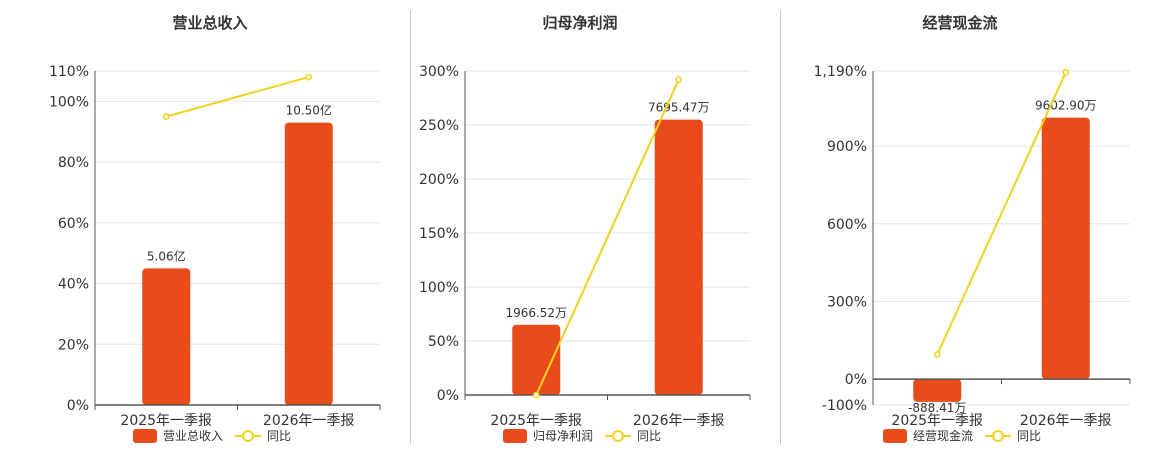 The height and width of the screenshot is (454, 1160). I want to click on y-tick-label: -100%, so click(844, 406).